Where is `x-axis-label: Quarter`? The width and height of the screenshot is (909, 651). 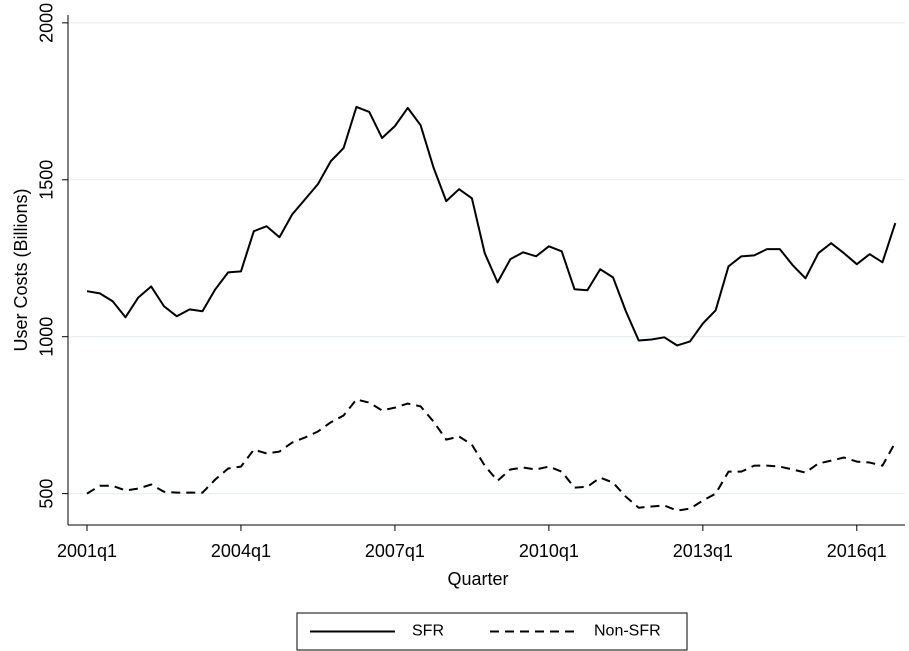
x-axis-label: Quarter is located at coordinates (477, 579).